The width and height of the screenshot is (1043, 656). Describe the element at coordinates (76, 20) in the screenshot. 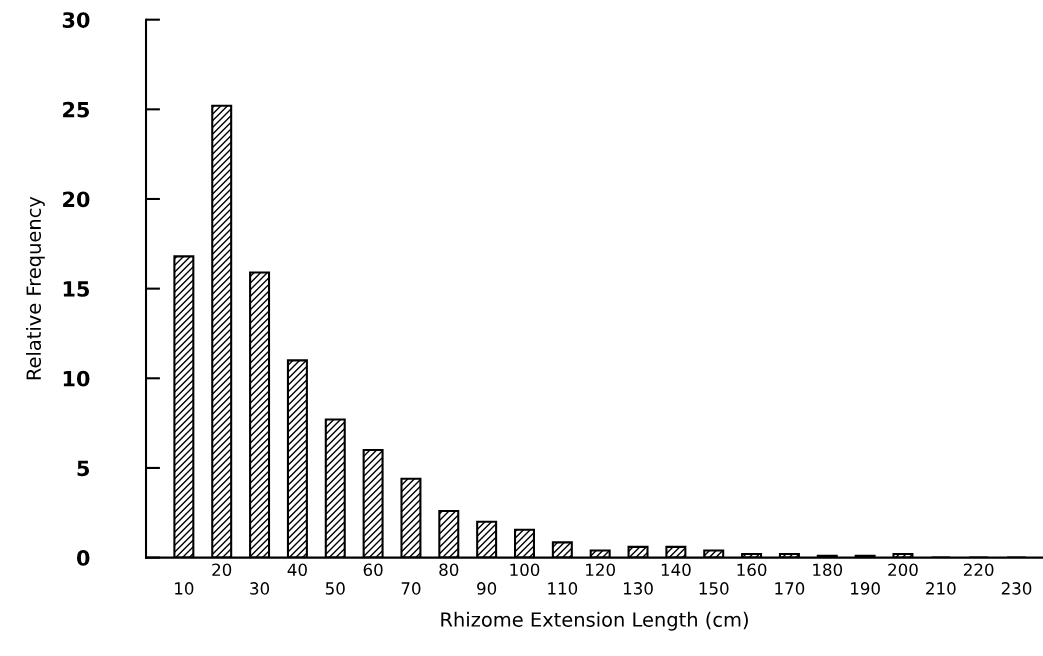

I see `y-tick-label: 30` at that location.